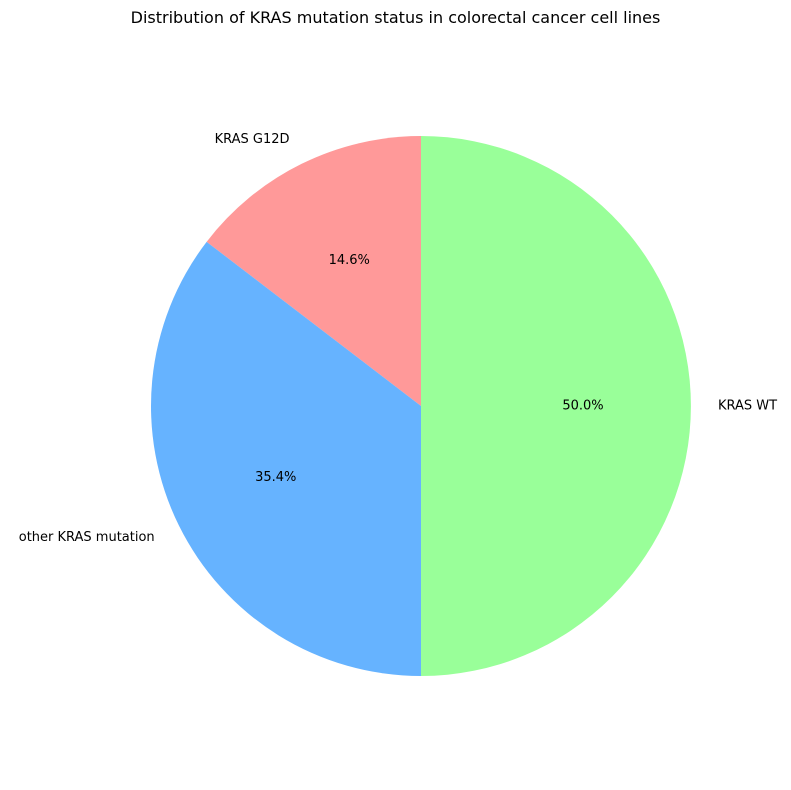 The image size is (791, 790). Describe the element at coordinates (349, 260) in the screenshot. I see `slice-percent-label: 14.6%` at that location.